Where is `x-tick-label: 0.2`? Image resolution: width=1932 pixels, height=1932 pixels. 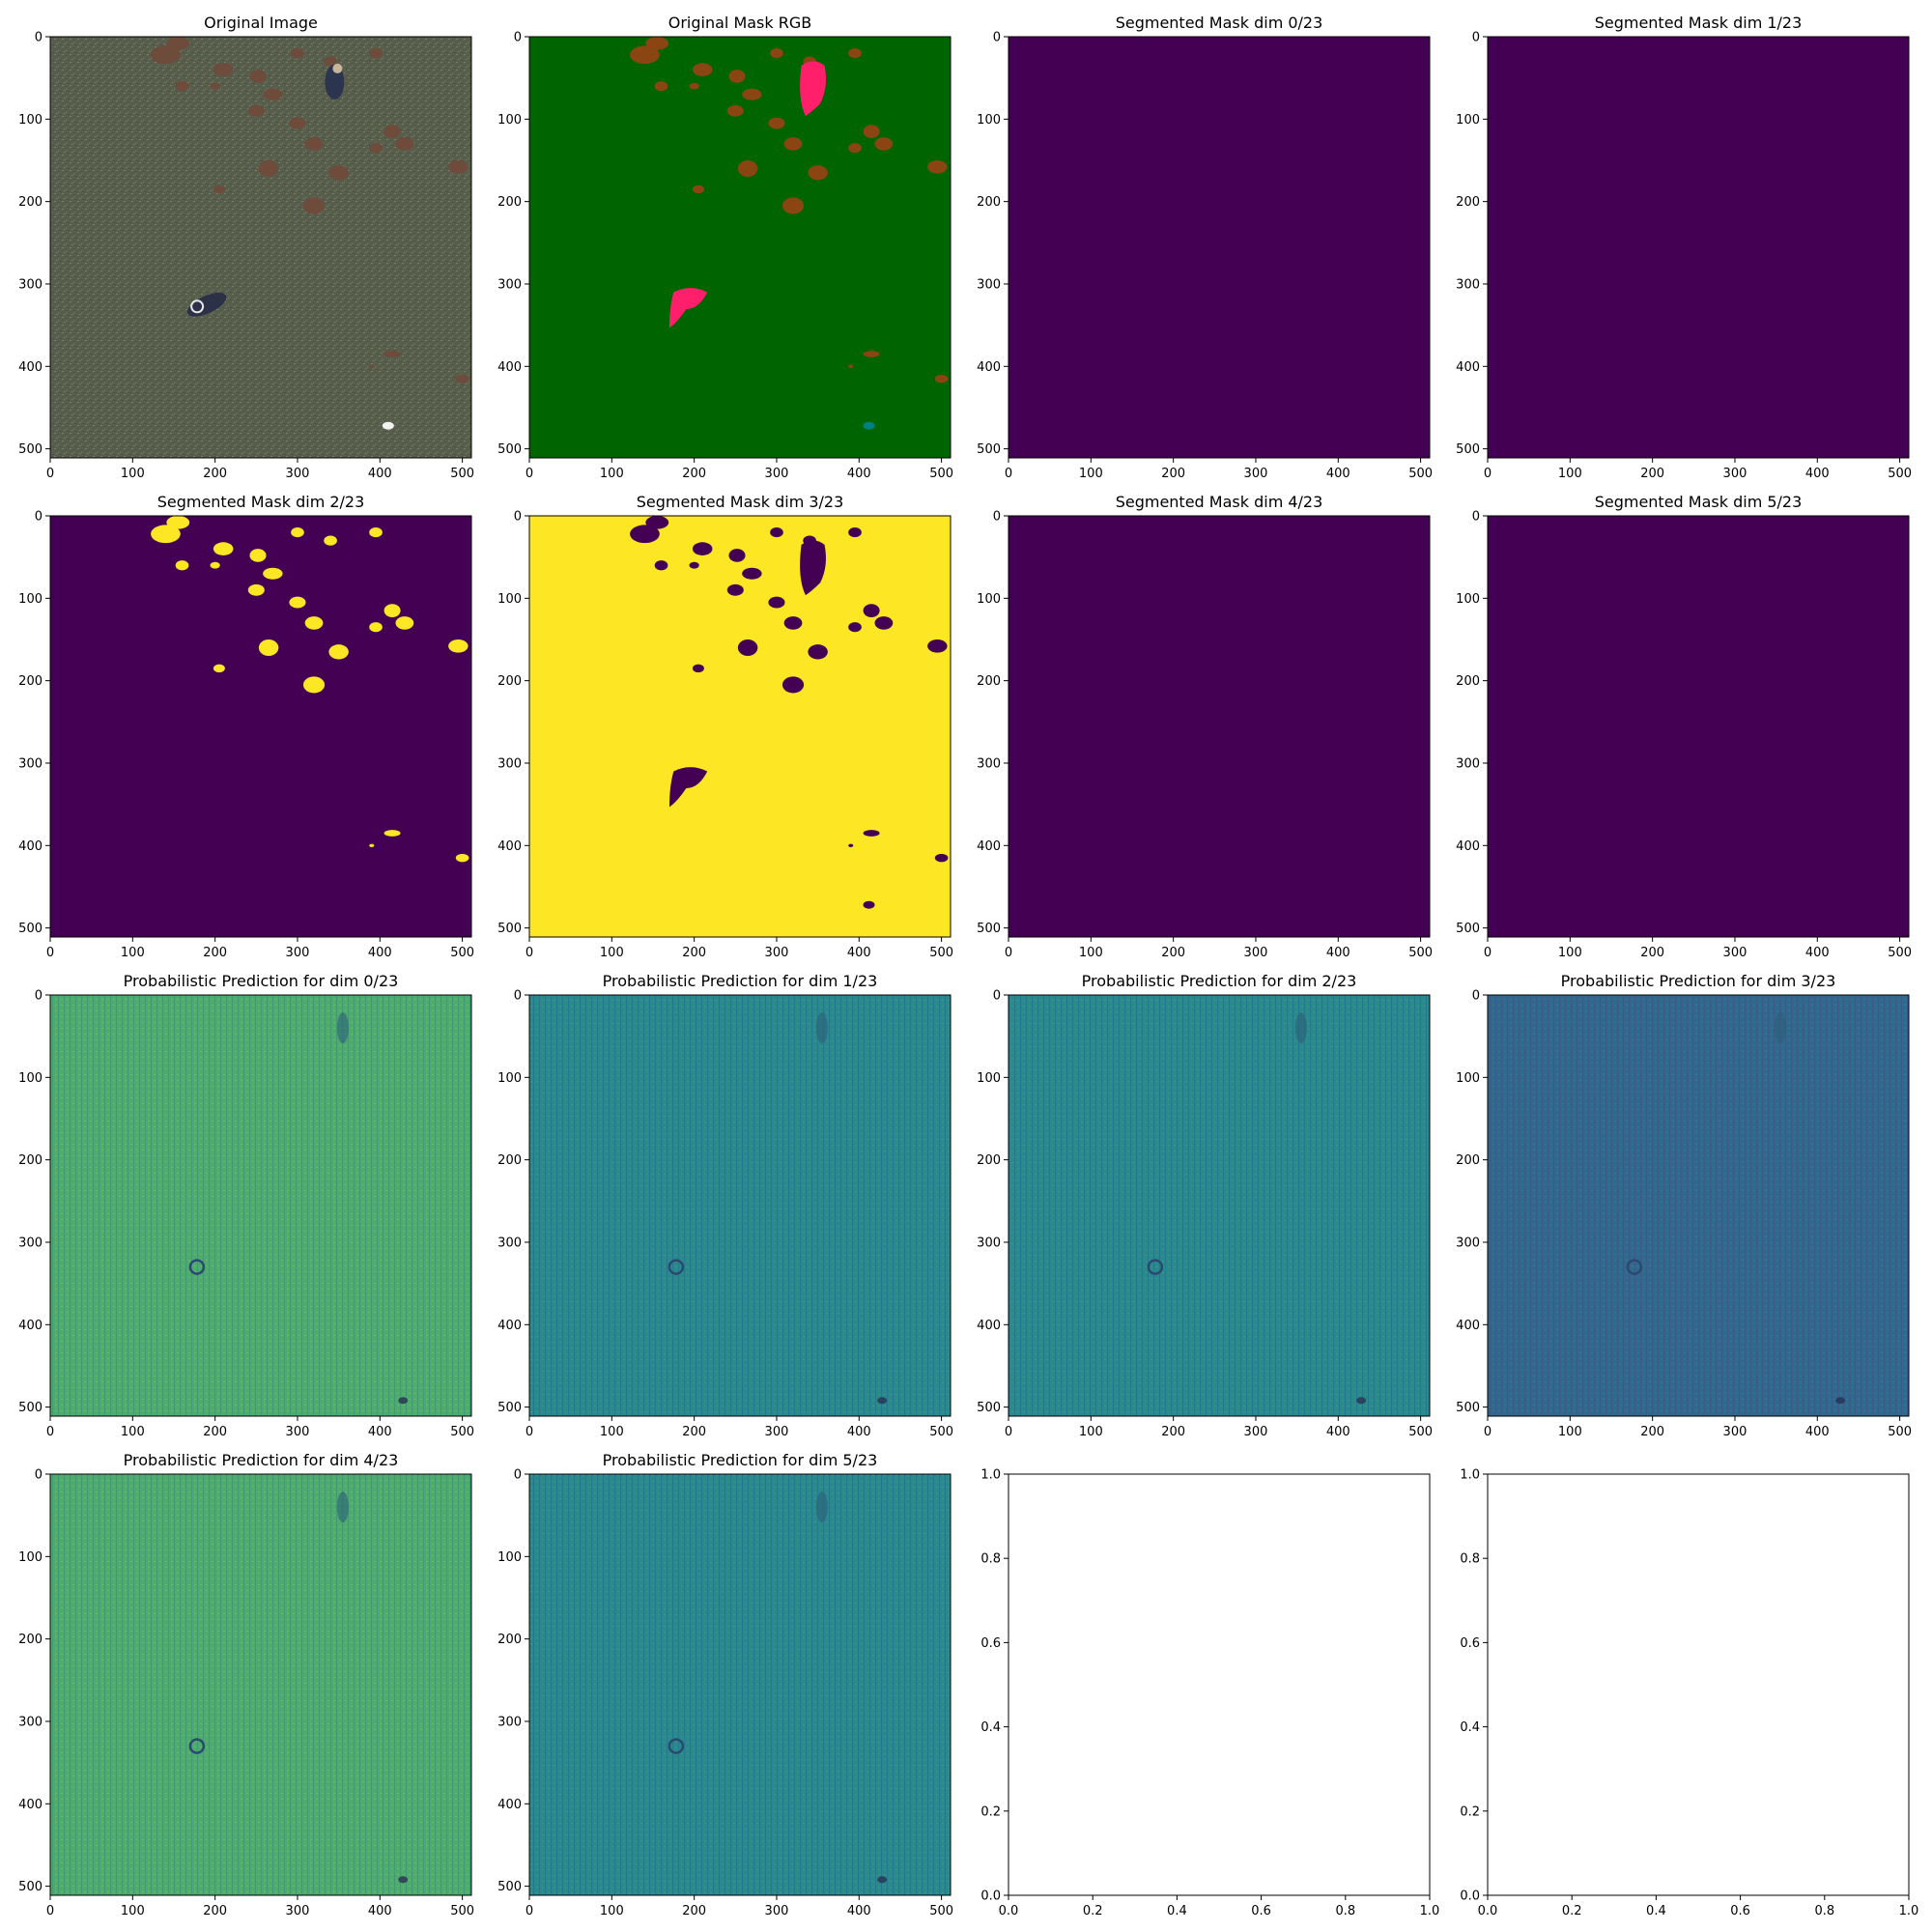 x-tick-label: 0.2 is located at coordinates (1572, 1911).